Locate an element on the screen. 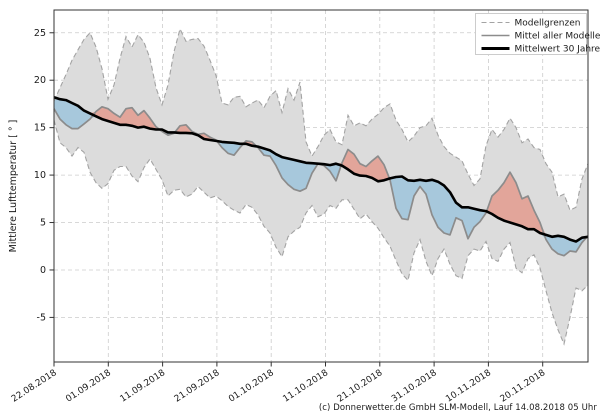 The height and width of the screenshot is (420, 600). legend-entry-label: Mittel aller Modelle is located at coordinates (557, 37).